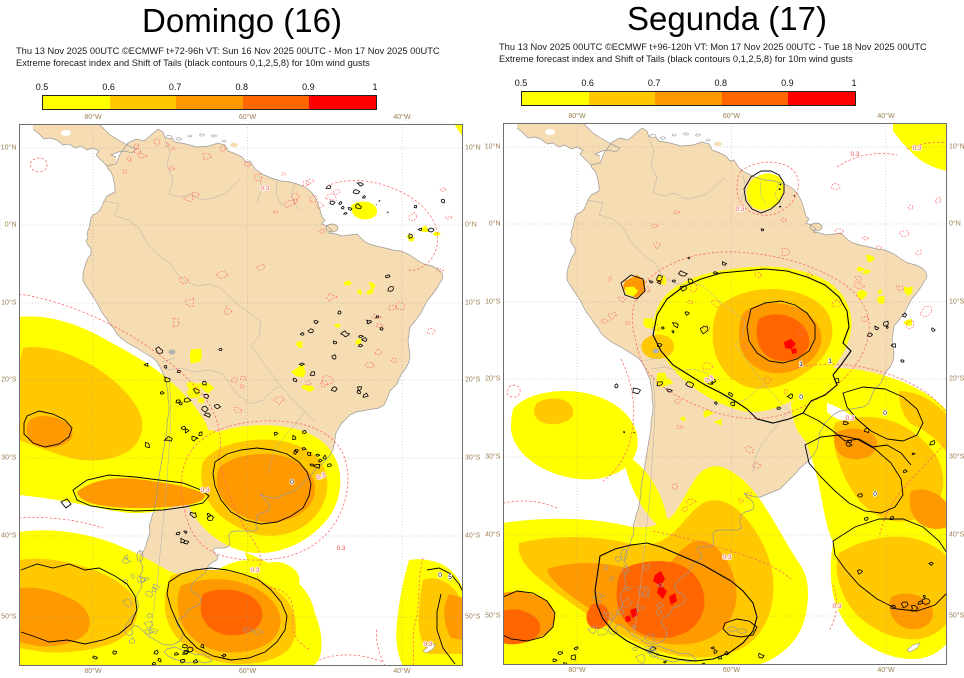  I want to click on svg-text: 5, so click(450, 577).